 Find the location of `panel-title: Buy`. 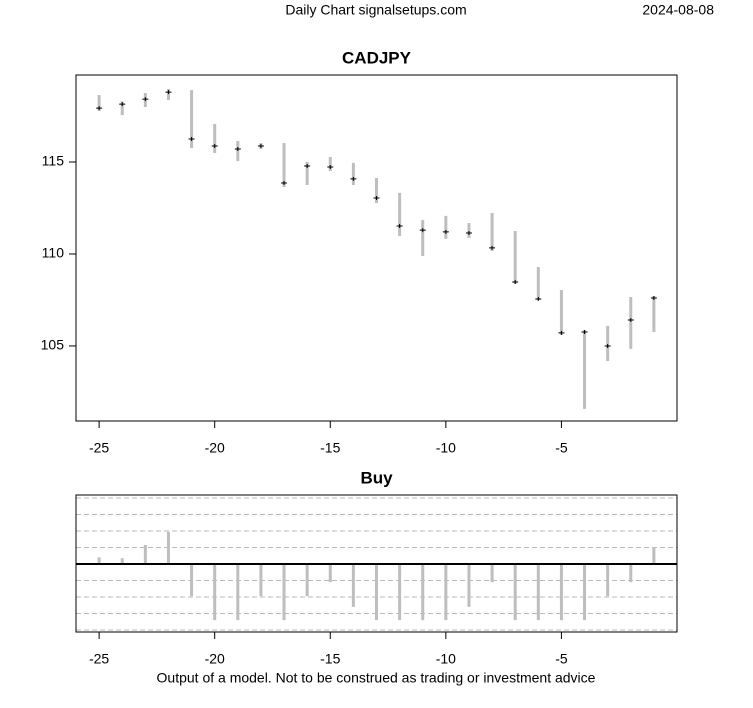

panel-title: Buy is located at coordinates (376, 477).